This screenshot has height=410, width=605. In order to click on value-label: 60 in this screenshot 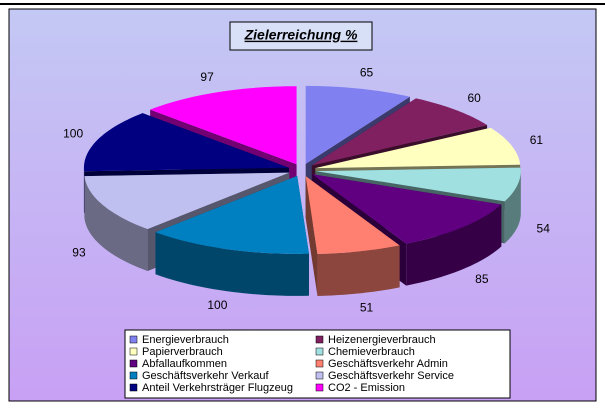, I will do `click(474, 98)`.